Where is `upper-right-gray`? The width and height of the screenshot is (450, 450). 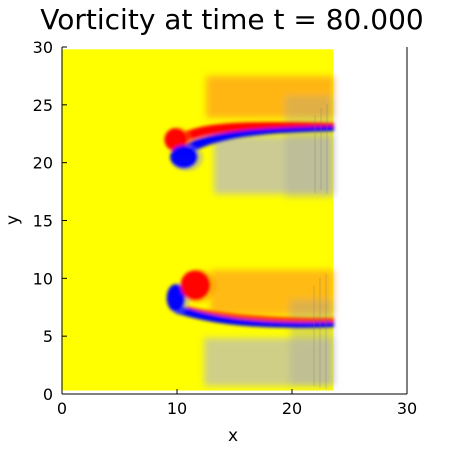 upper-right-gray is located at coordinates (309, 147).